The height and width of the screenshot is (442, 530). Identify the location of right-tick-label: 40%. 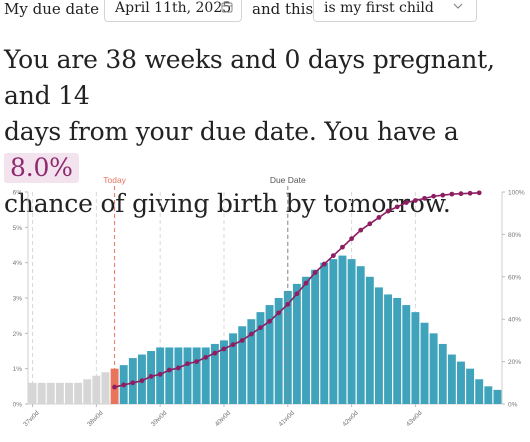
(514, 320).